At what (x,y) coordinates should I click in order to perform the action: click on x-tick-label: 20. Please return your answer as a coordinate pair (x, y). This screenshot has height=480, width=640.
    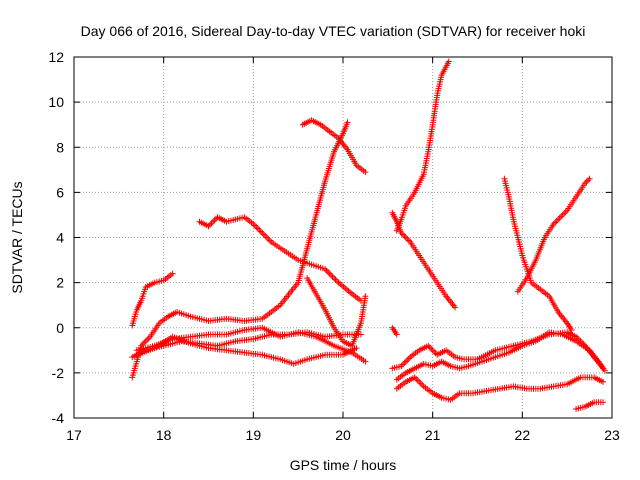
    Looking at the image, I should click on (343, 435).